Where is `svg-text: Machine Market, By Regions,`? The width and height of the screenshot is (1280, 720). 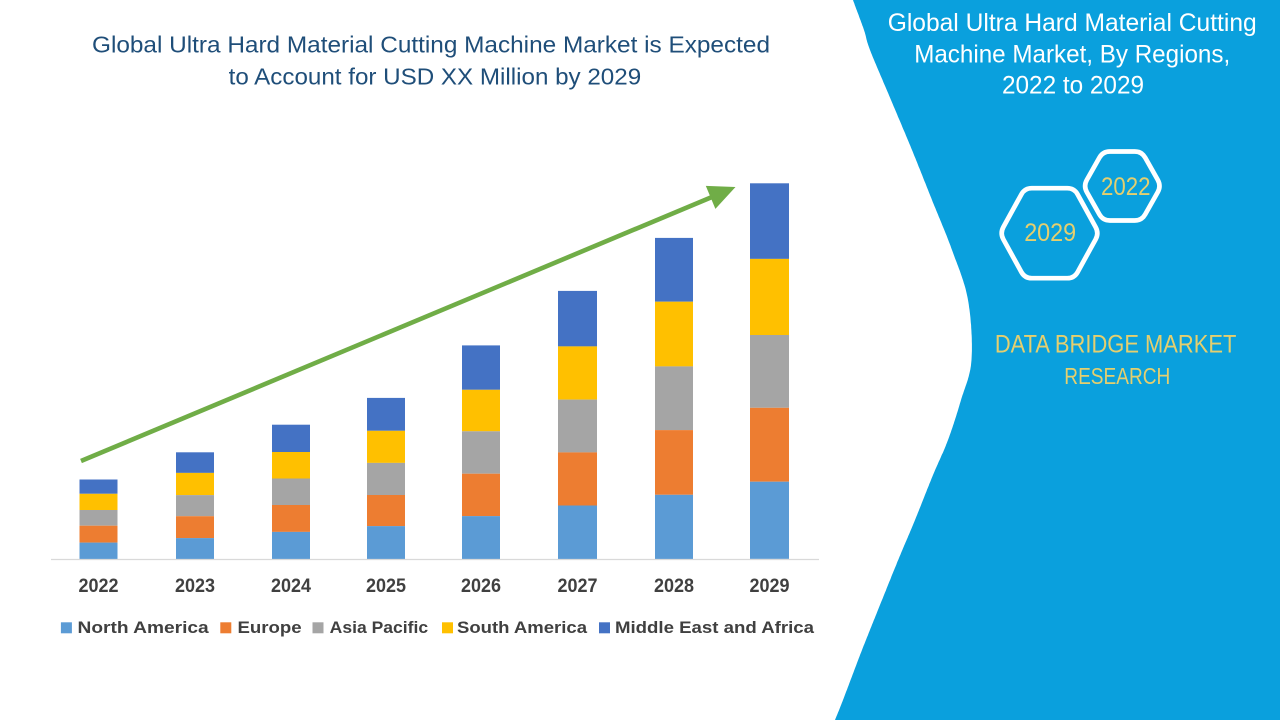 svg-text: Machine Market, By Regions, is located at coordinates (1072, 54).